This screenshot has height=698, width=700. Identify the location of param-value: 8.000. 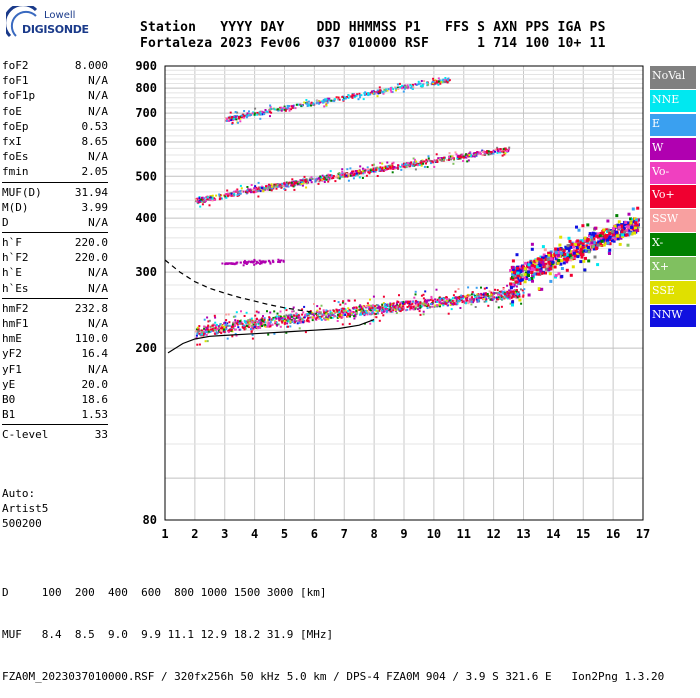
(91, 65).